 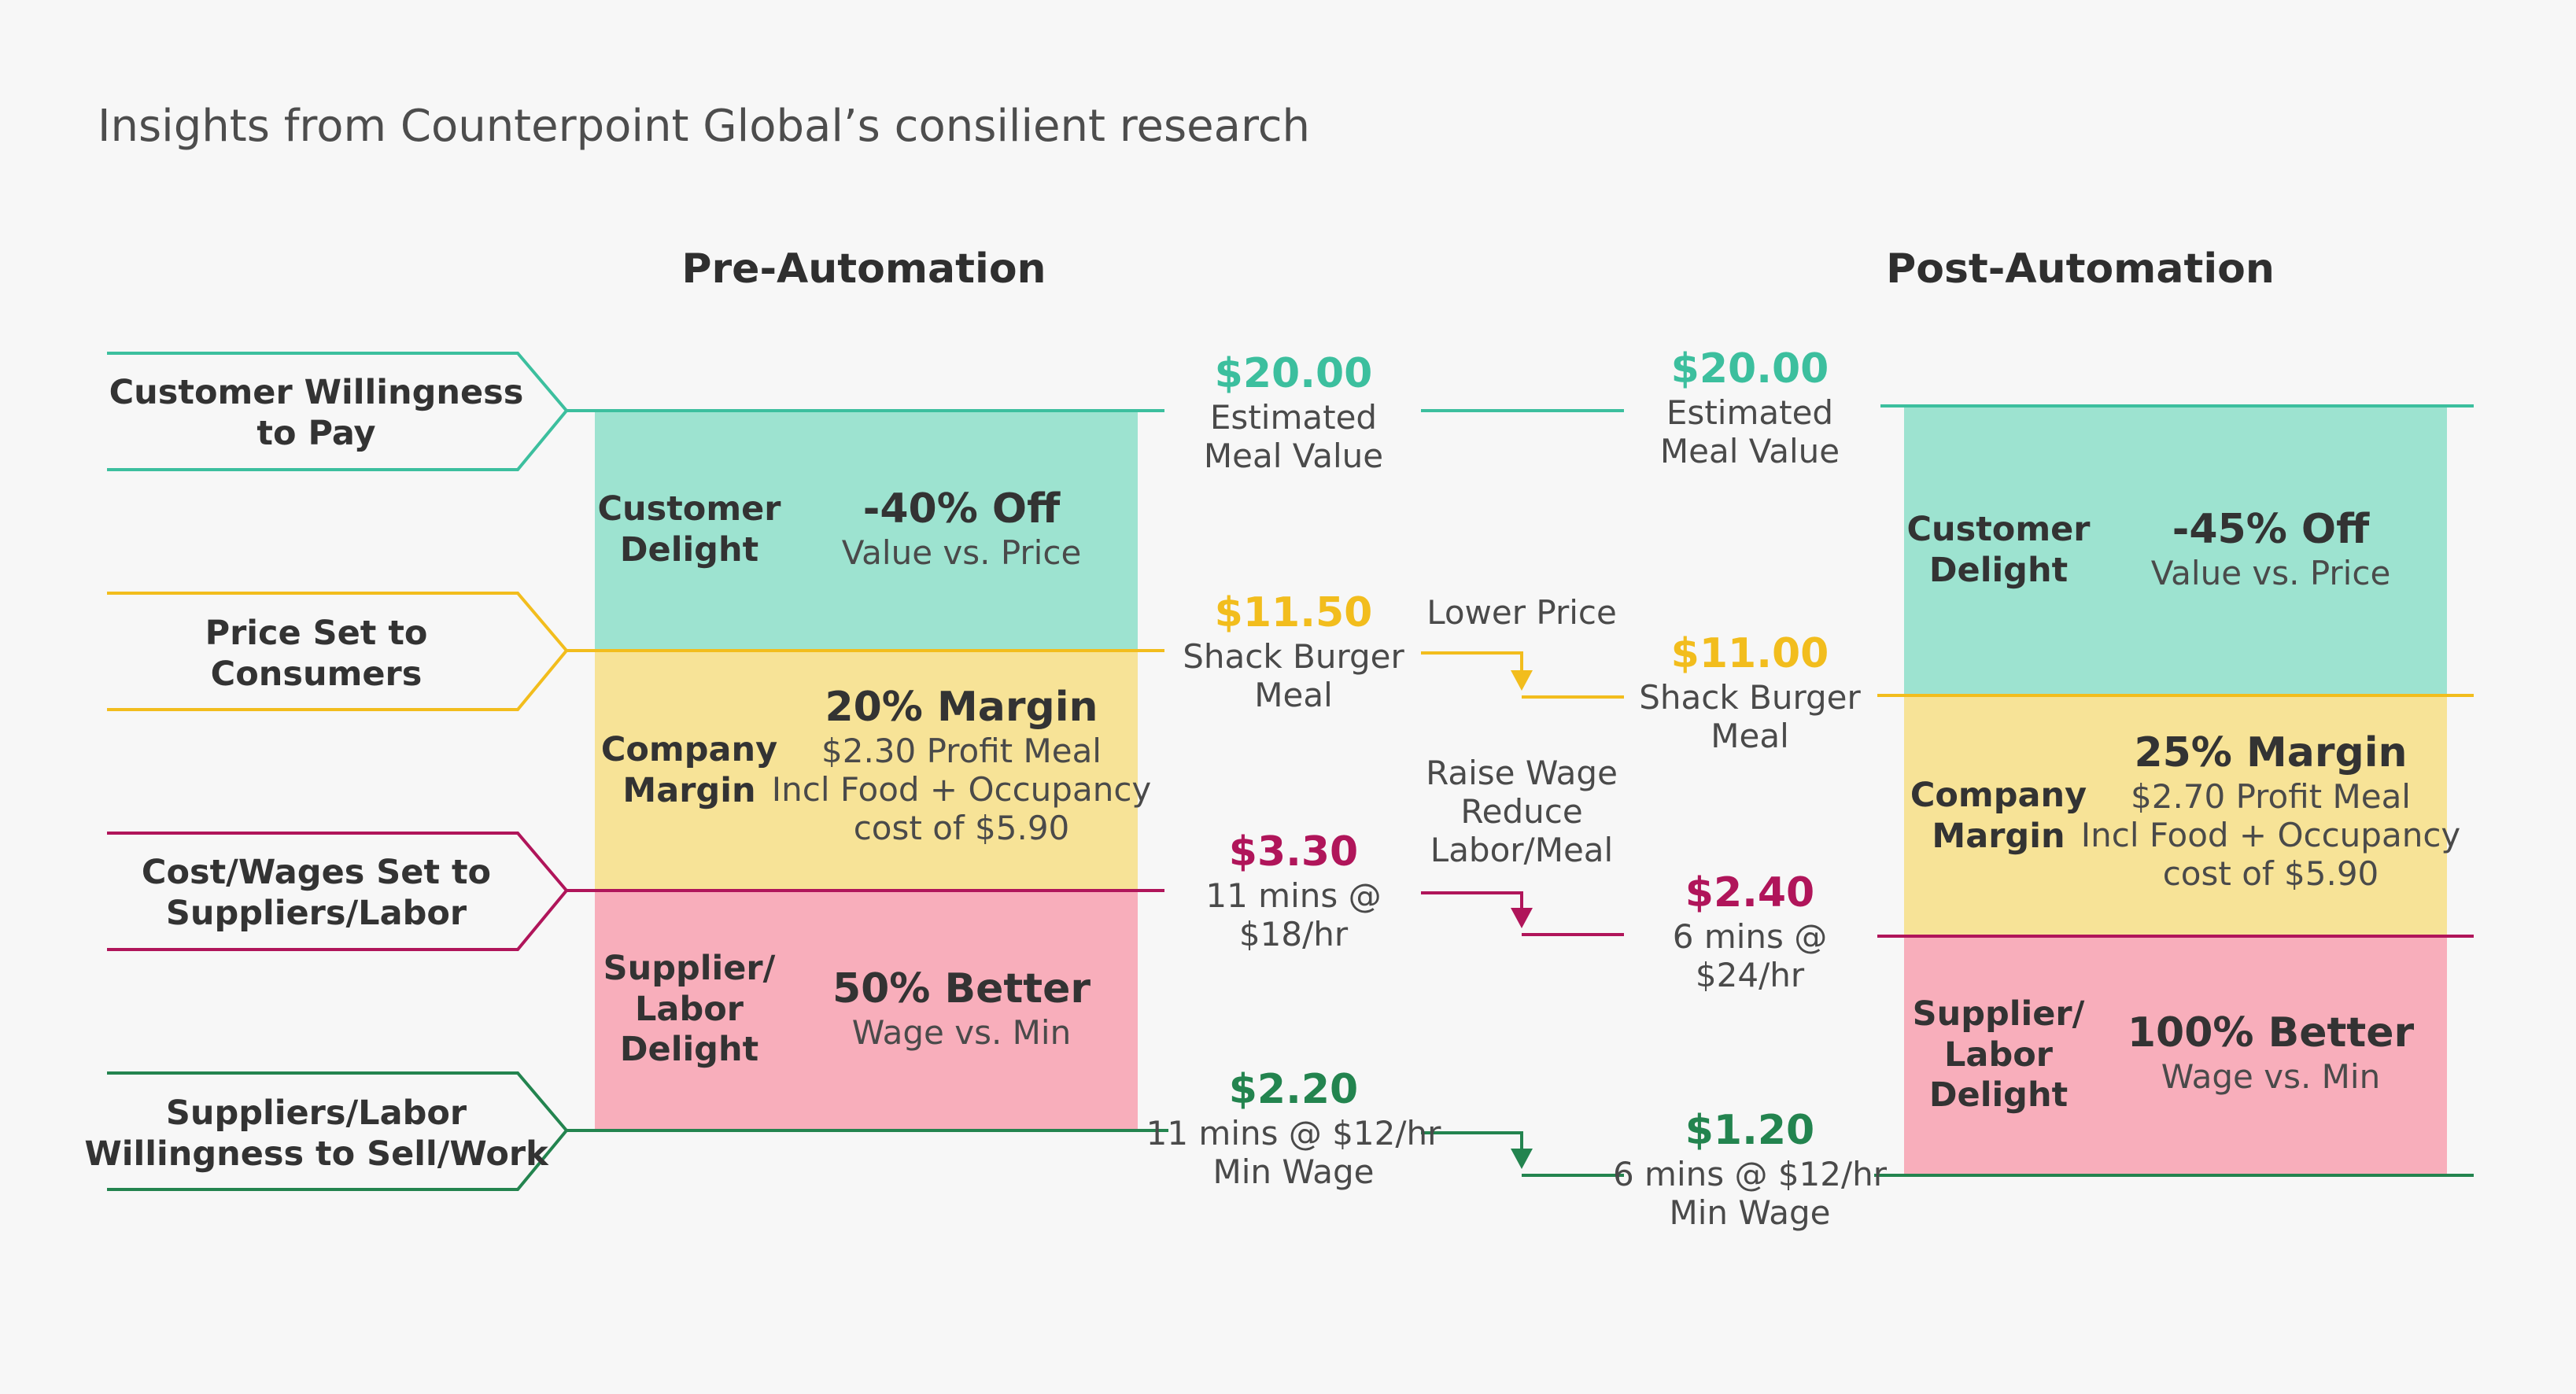 What do you see at coordinates (1522, 1159) in the screenshot?
I see `min-wage-change-arrowhead` at bounding box center [1522, 1159].